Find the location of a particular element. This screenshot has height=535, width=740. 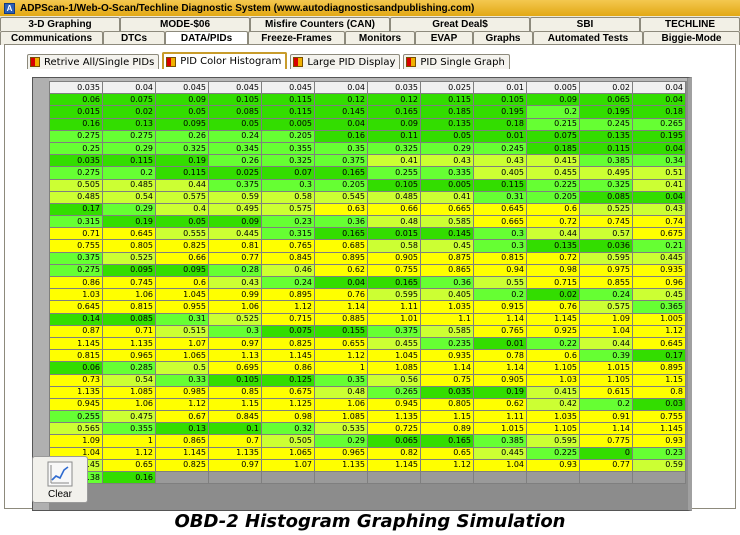

histogram-cell: 0.615 is located at coordinates (606, 392).